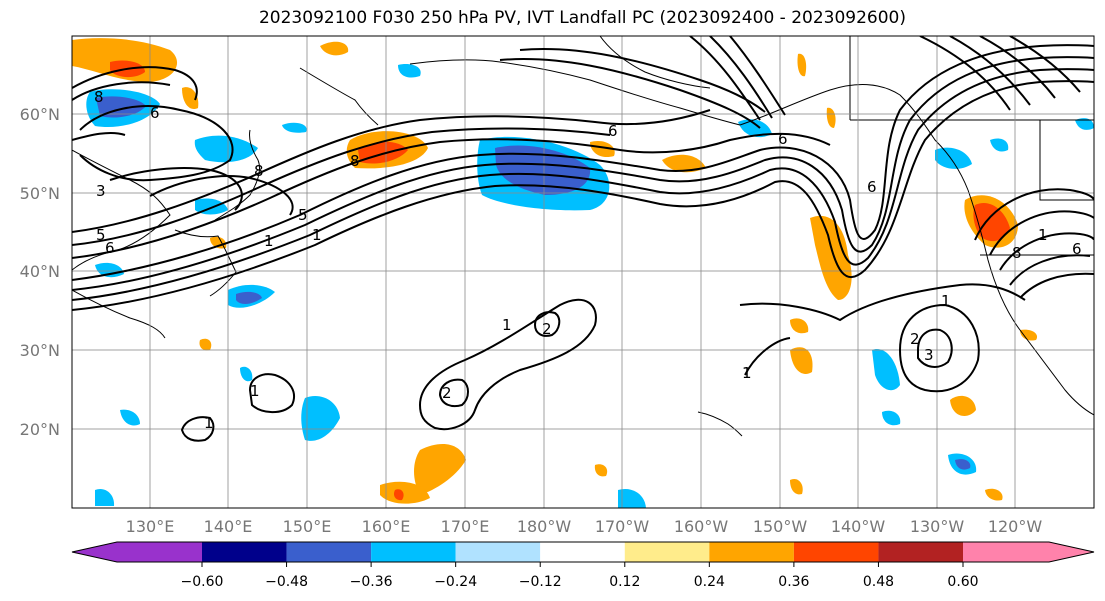 The height and width of the screenshot is (601, 1105). Describe the element at coordinates (455, 582) in the screenshot. I see `colorbar-tick-label: −0.24` at that location.